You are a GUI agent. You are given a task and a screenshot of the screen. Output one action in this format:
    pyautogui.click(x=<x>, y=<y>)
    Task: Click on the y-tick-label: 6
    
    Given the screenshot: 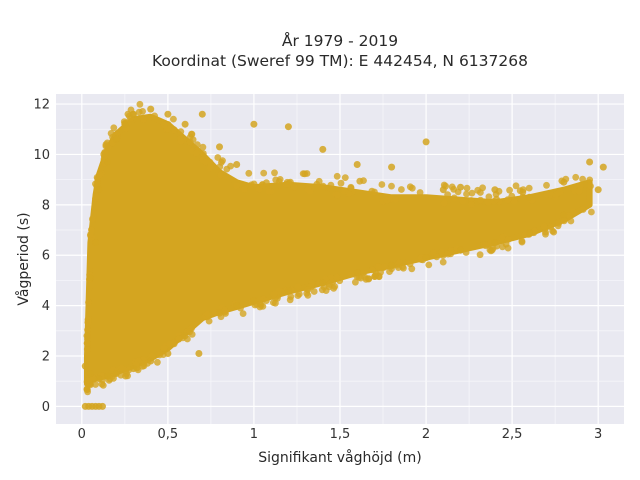 What is the action you would take?
    pyautogui.click(x=46, y=256)
    